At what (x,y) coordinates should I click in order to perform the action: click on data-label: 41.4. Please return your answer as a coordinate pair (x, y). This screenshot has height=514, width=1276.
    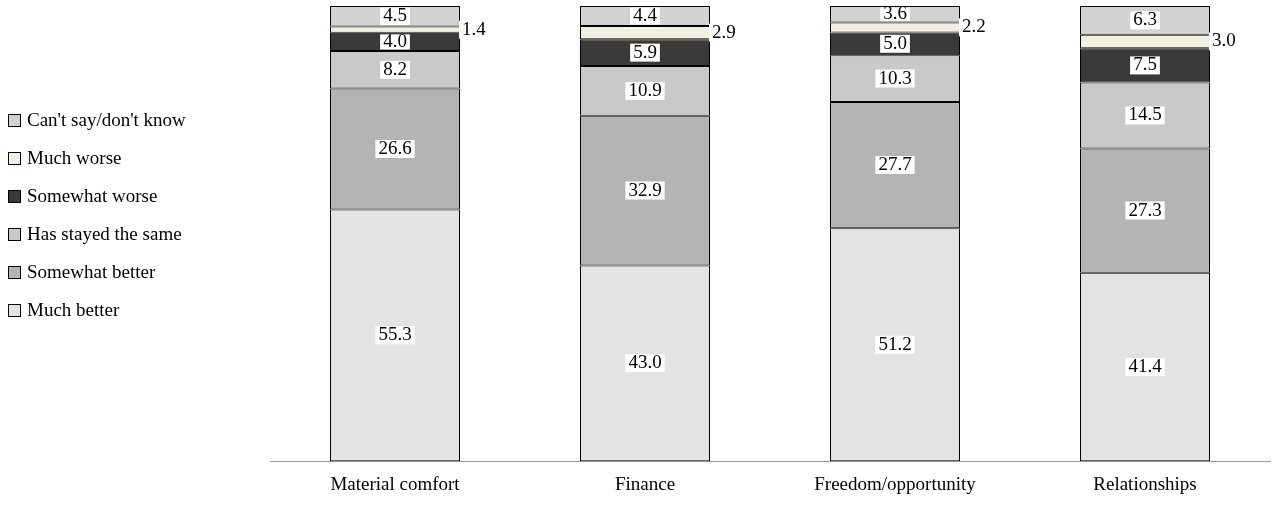
    Looking at the image, I should click on (1145, 365).